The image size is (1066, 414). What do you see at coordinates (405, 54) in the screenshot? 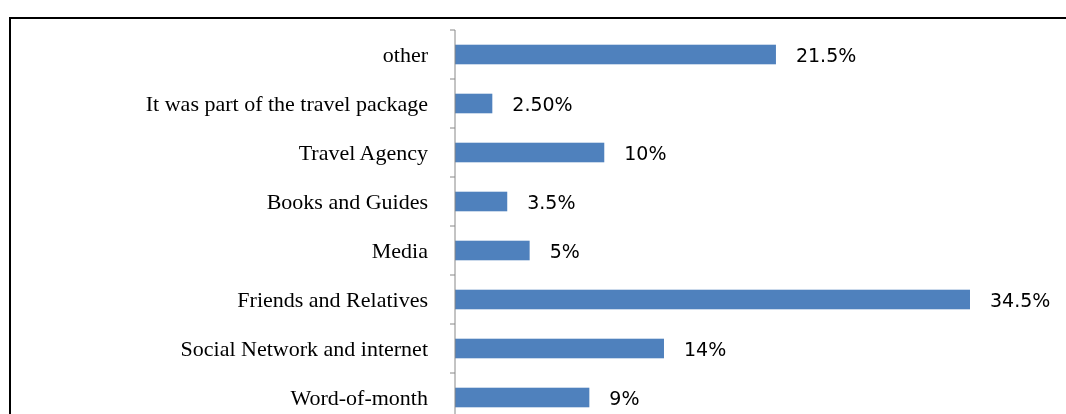
I see `y-tick-label: other` at bounding box center [405, 54].